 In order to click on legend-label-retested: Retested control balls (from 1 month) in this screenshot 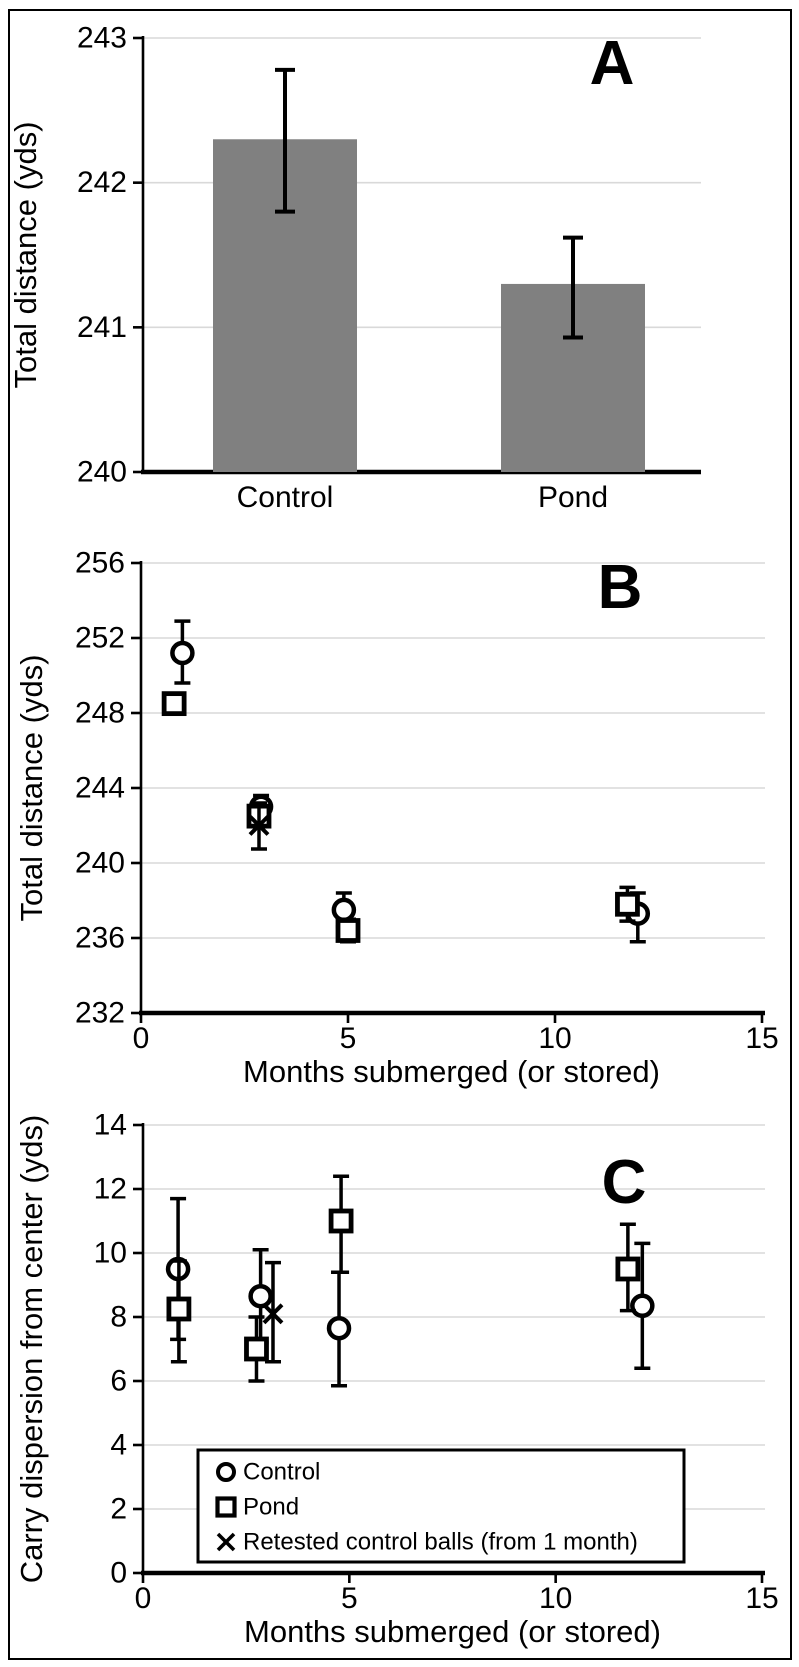, I will do `click(440, 1542)`.